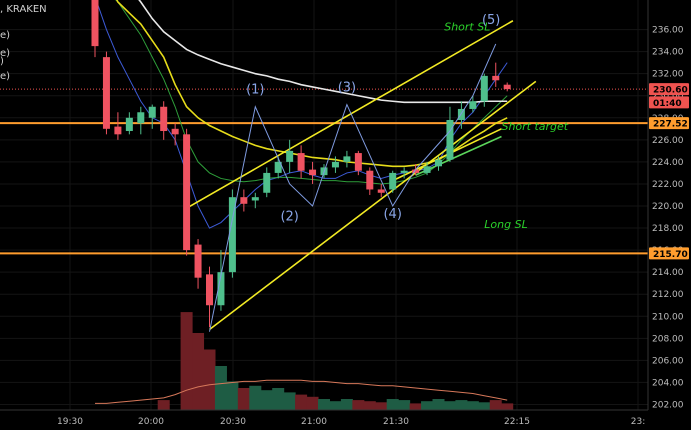 This screenshot has height=430, width=691. I want to click on price-tag-label-0: 230.60, so click(670, 91).